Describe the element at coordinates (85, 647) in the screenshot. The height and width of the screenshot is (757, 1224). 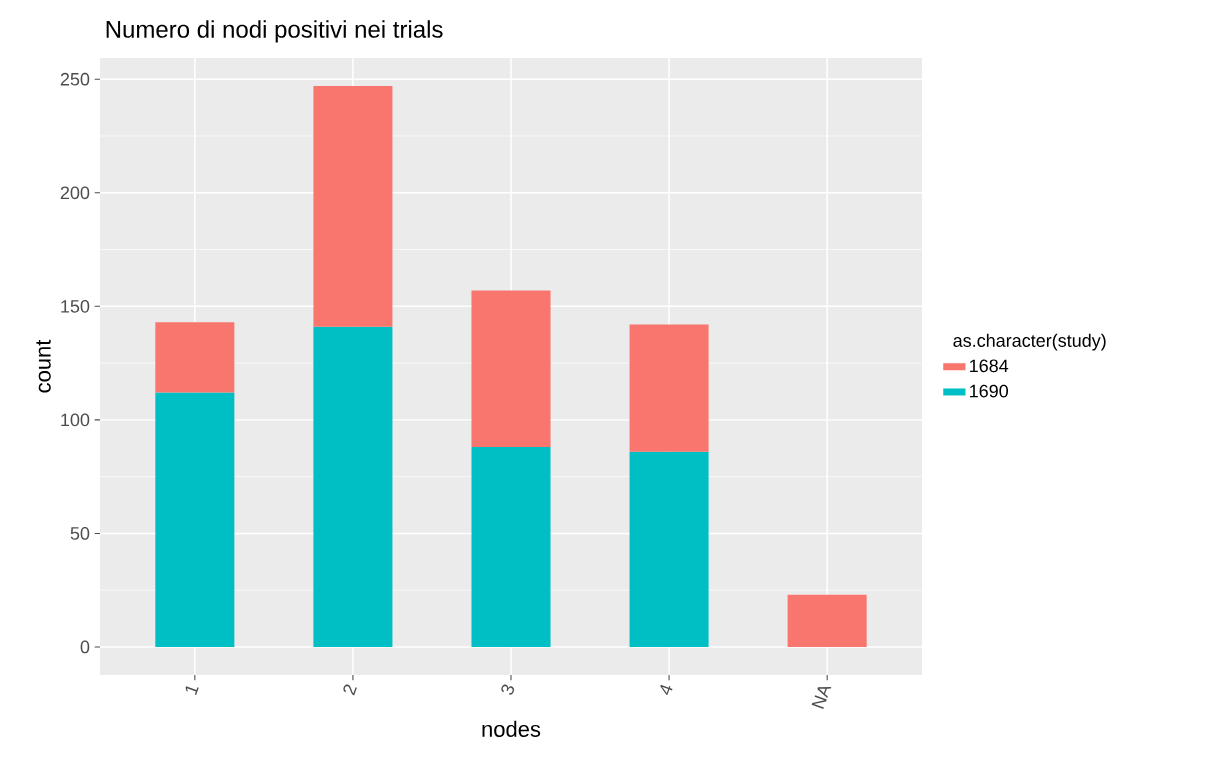
I see `y-tick-label: 0` at that location.